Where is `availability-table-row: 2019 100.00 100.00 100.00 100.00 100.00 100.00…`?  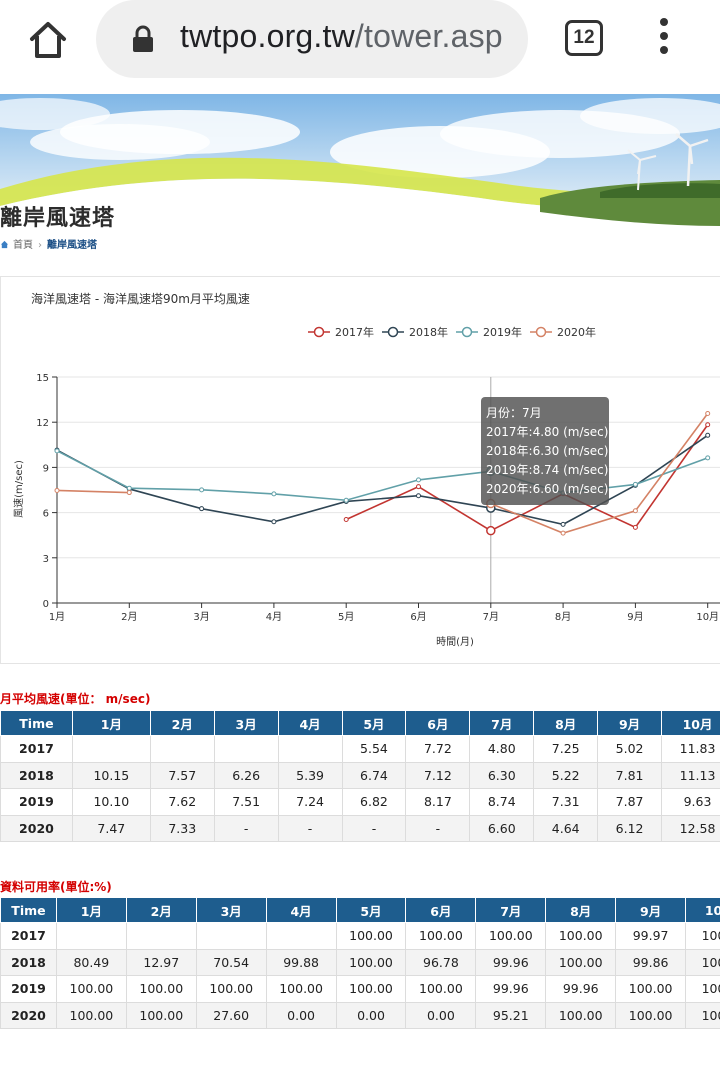 availability-table-row: 2019 100.00 100.00 100.00 100.00 100.00 100.00… is located at coordinates (360, 989).